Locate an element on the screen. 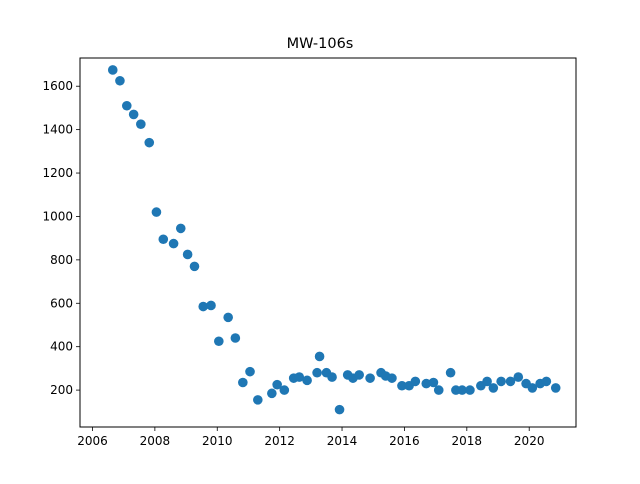 The height and width of the screenshot is (484, 640). x-tick-label: 2010 is located at coordinates (217, 441).